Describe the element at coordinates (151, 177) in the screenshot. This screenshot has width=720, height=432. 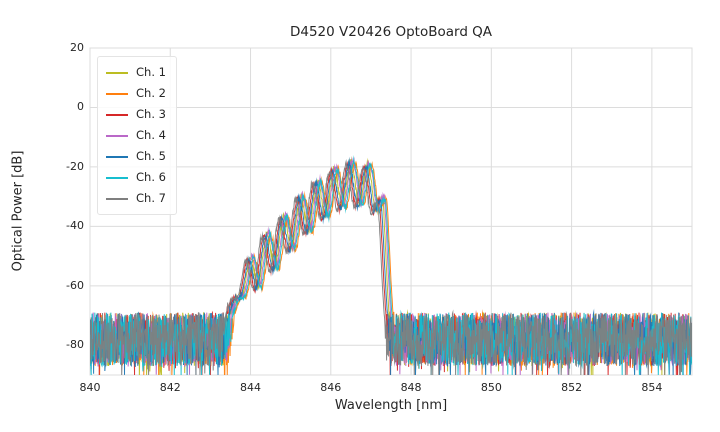
I see `legend-label: Ch. 6` at that location.